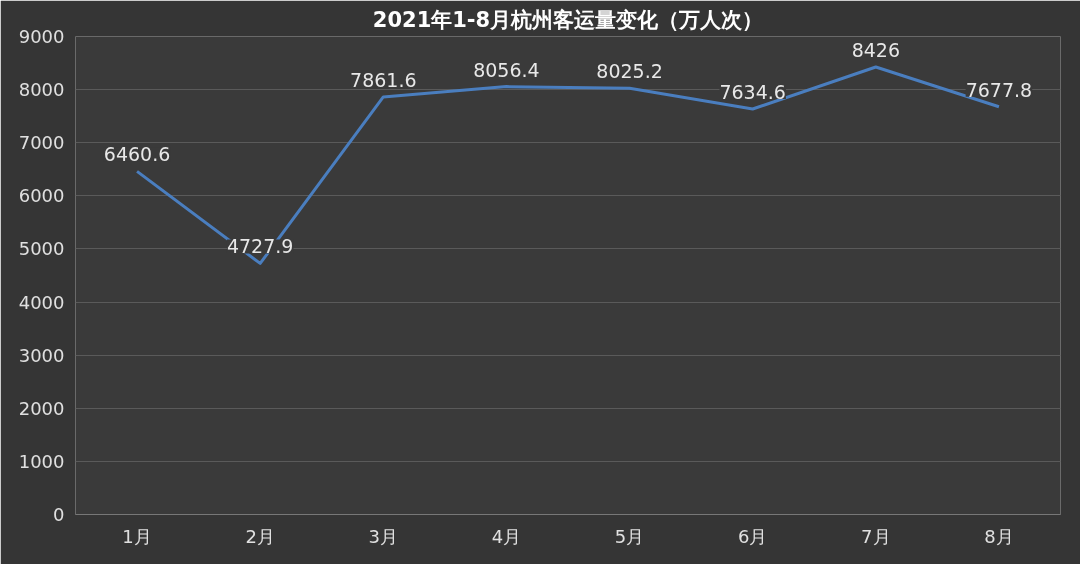 The height and width of the screenshot is (564, 1080). Describe the element at coordinates (41, 249) in the screenshot. I see `y-tick-label: 5000` at that location.